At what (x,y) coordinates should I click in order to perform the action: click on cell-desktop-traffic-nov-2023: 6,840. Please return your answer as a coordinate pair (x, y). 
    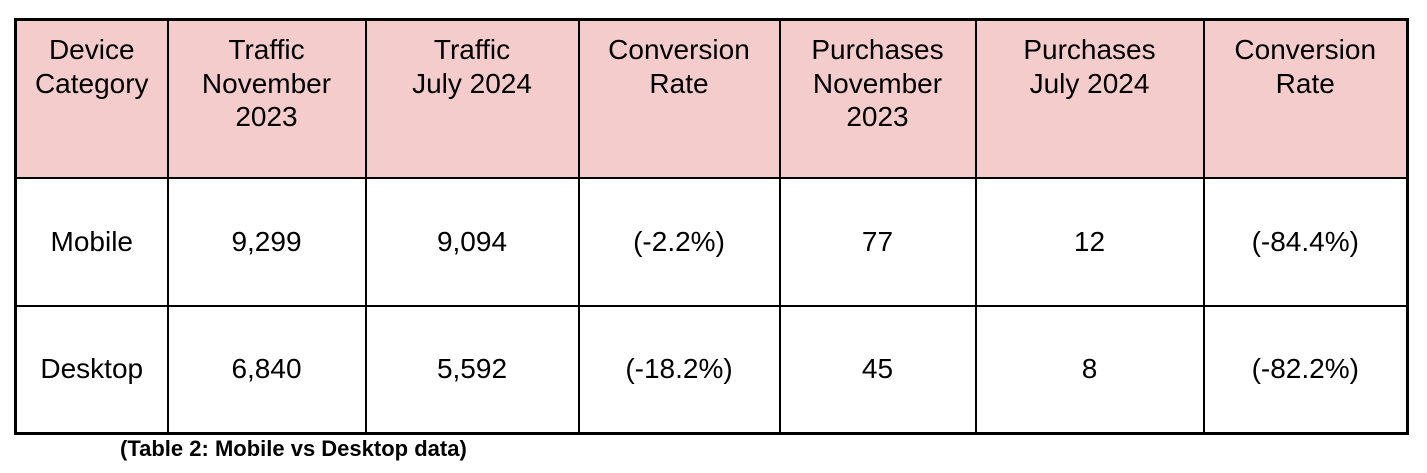
    Looking at the image, I should click on (266, 369).